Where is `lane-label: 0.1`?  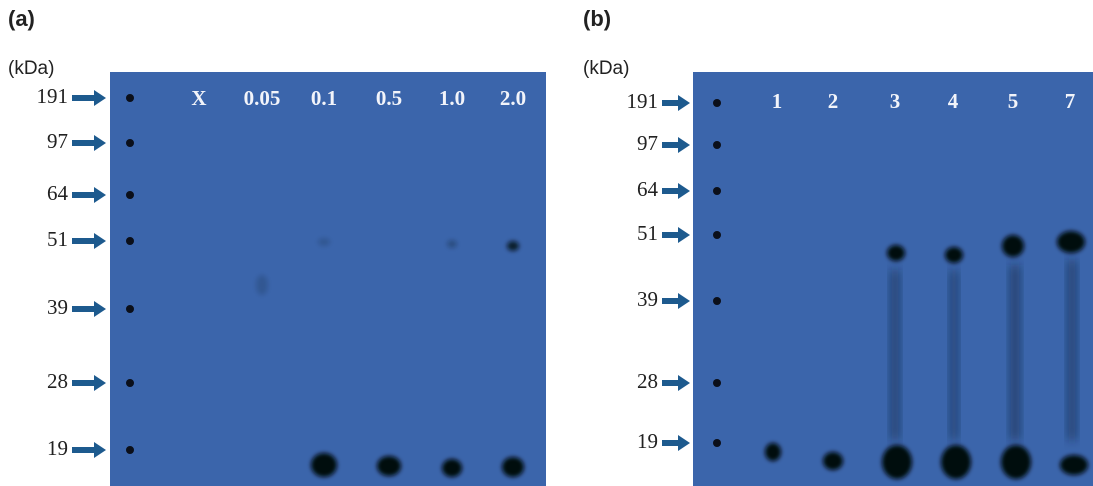 lane-label: 0.1 is located at coordinates (324, 98).